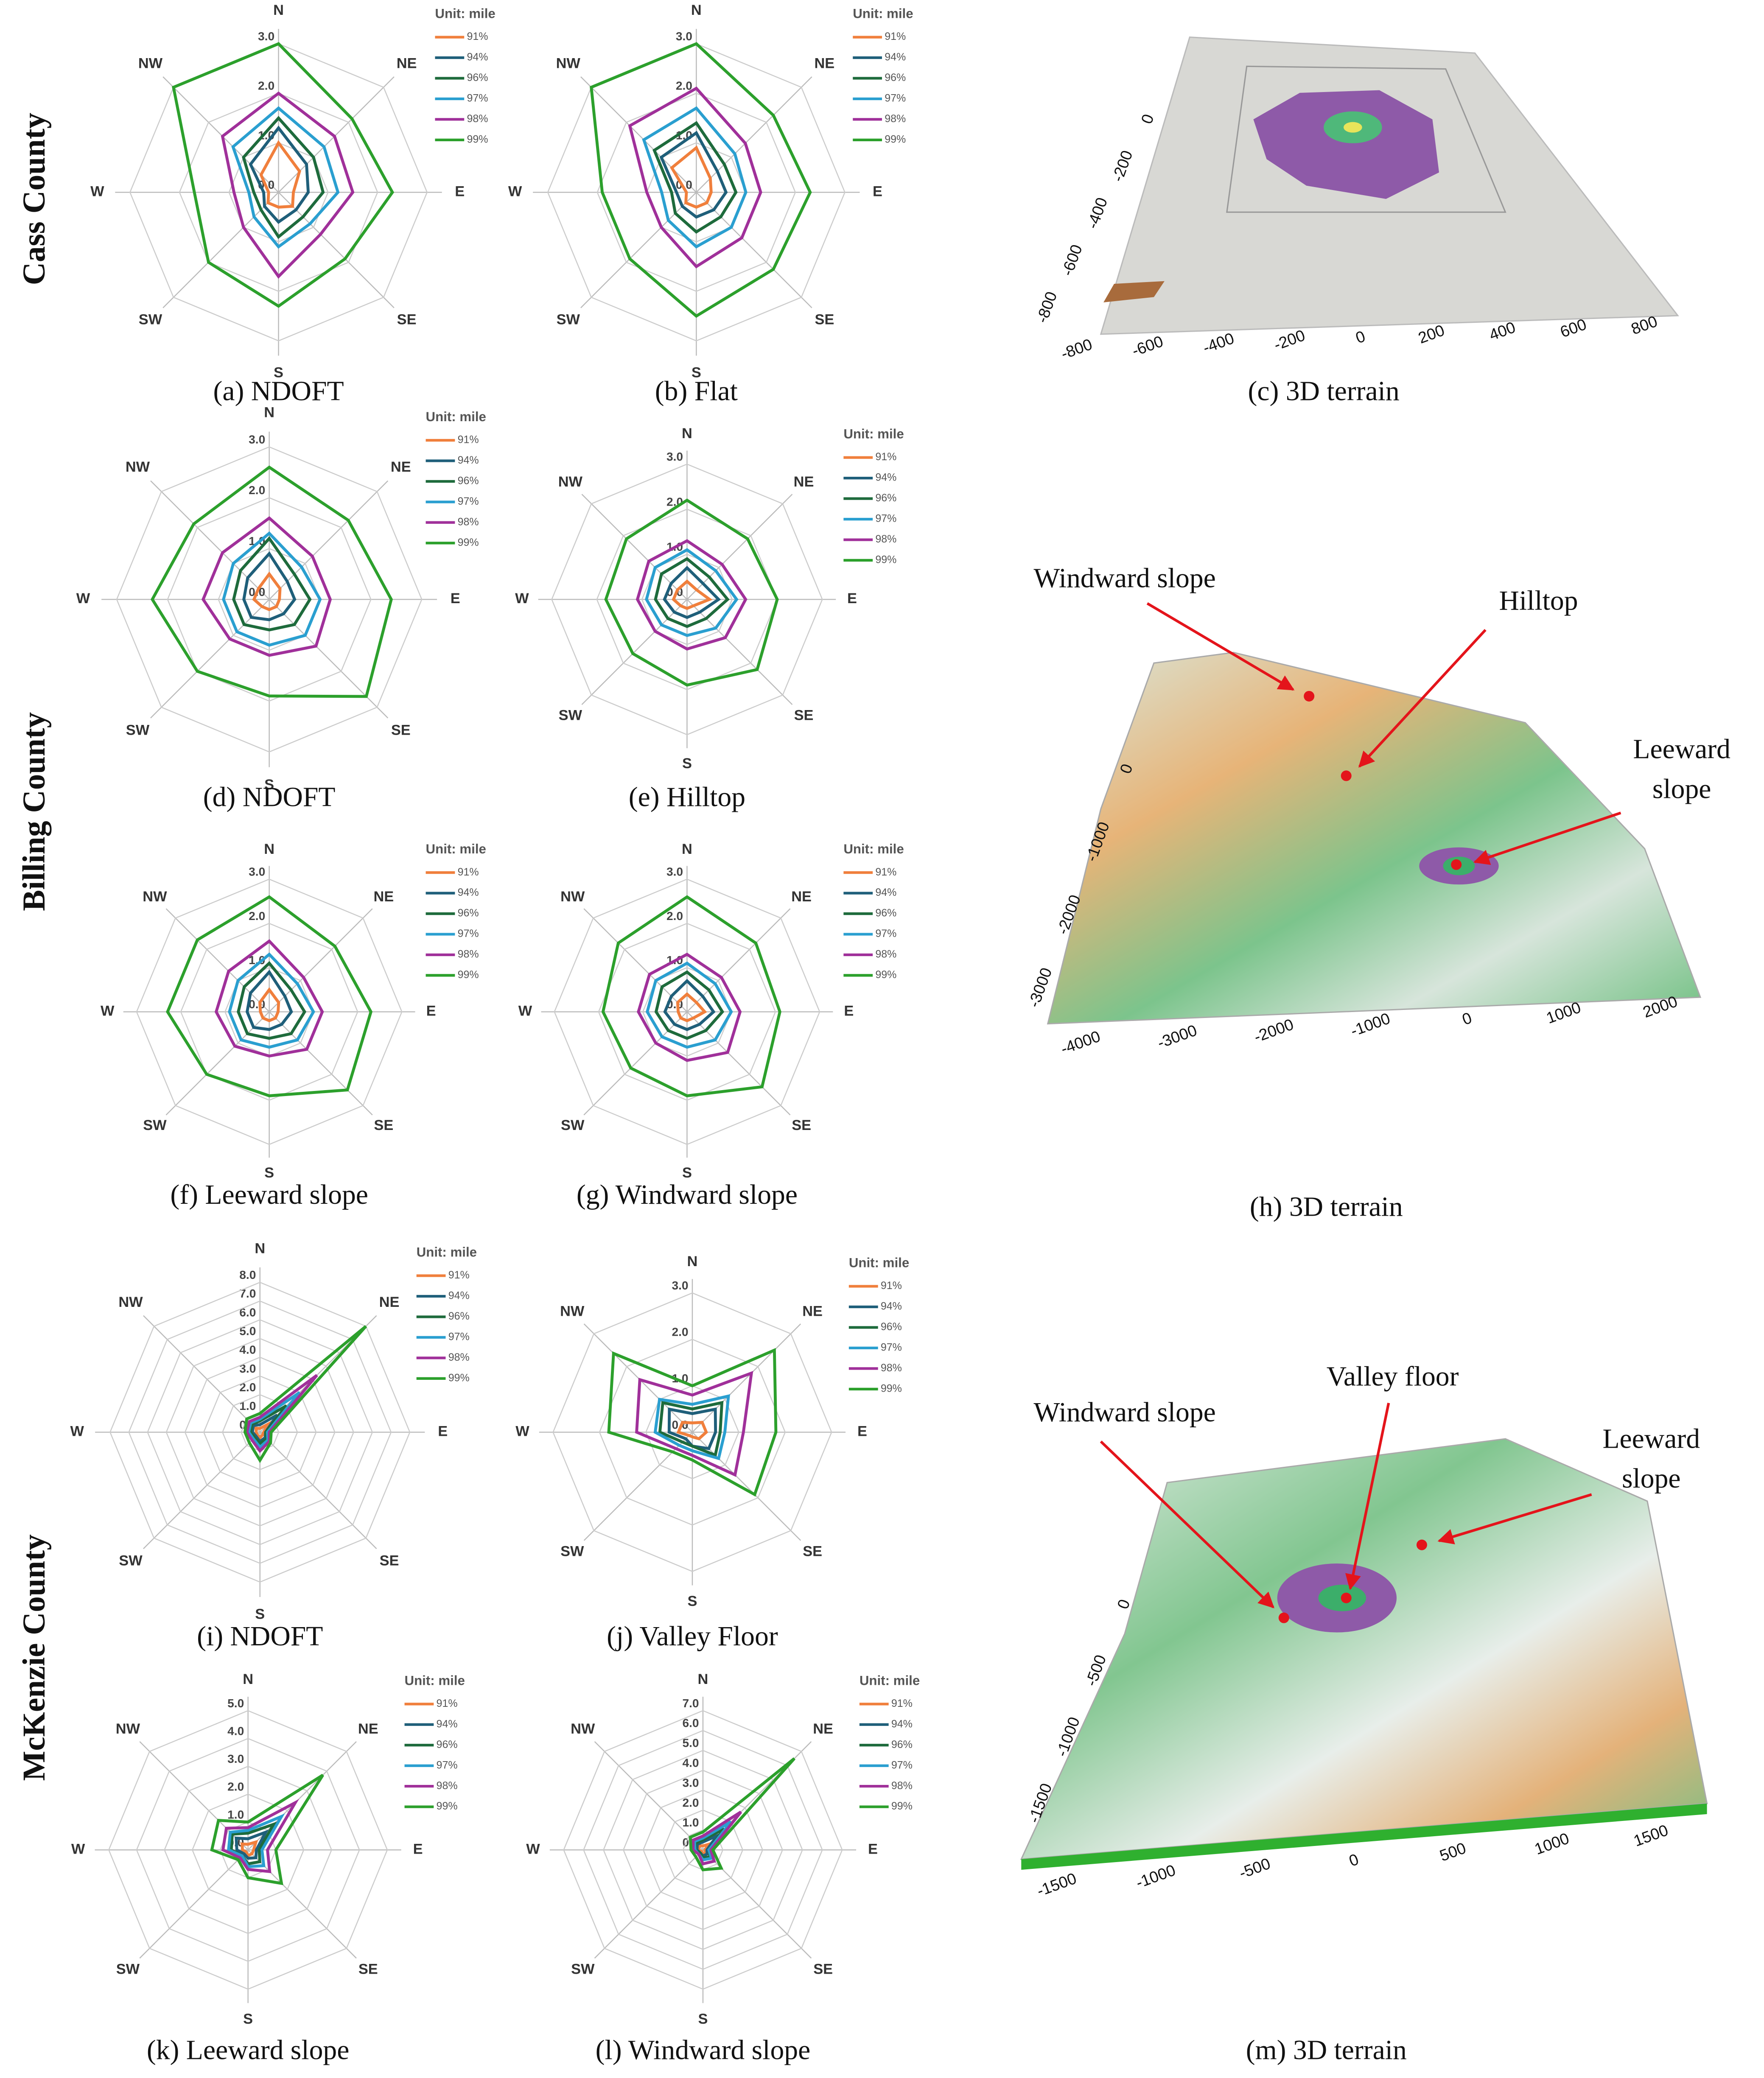 This screenshot has width=1764, height=2078. I want to click on xtick-tick-label: 200, so click(1431, 334).